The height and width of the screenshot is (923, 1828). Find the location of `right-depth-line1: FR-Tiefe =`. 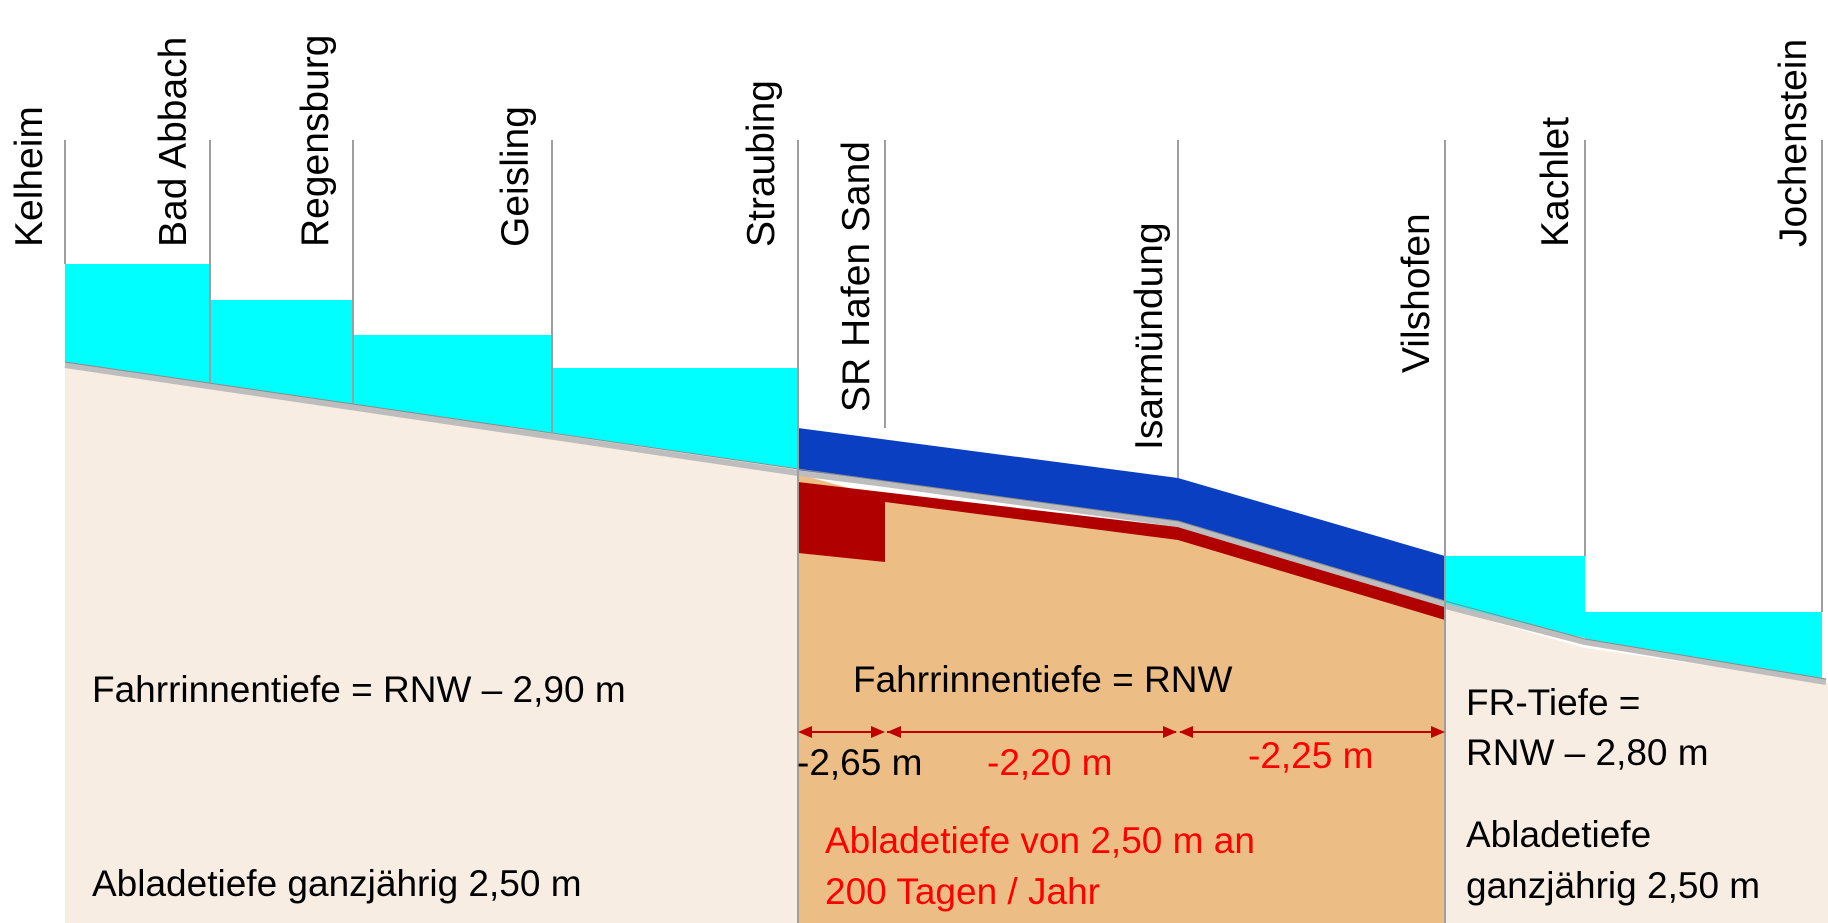

right-depth-line1: FR-Tiefe = is located at coordinates (1553, 702).